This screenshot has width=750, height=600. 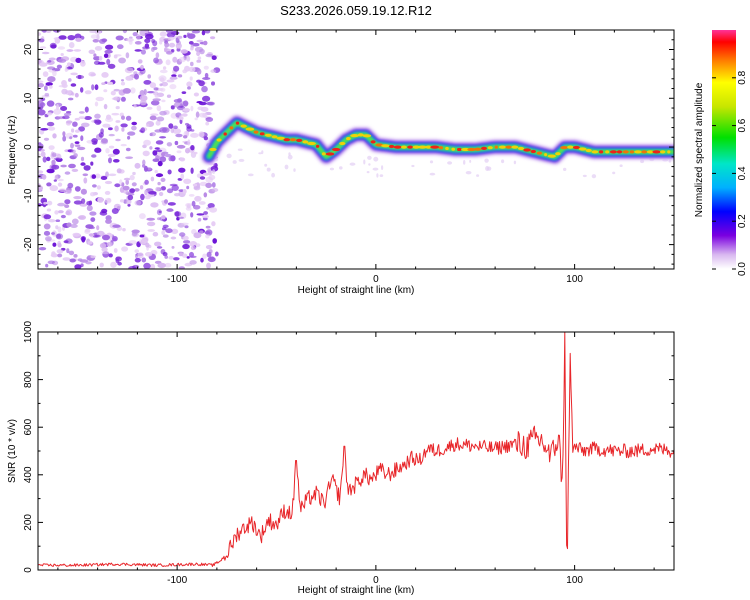 What do you see at coordinates (177, 580) in the screenshot?
I see `x-tick-label: -100` at bounding box center [177, 580].